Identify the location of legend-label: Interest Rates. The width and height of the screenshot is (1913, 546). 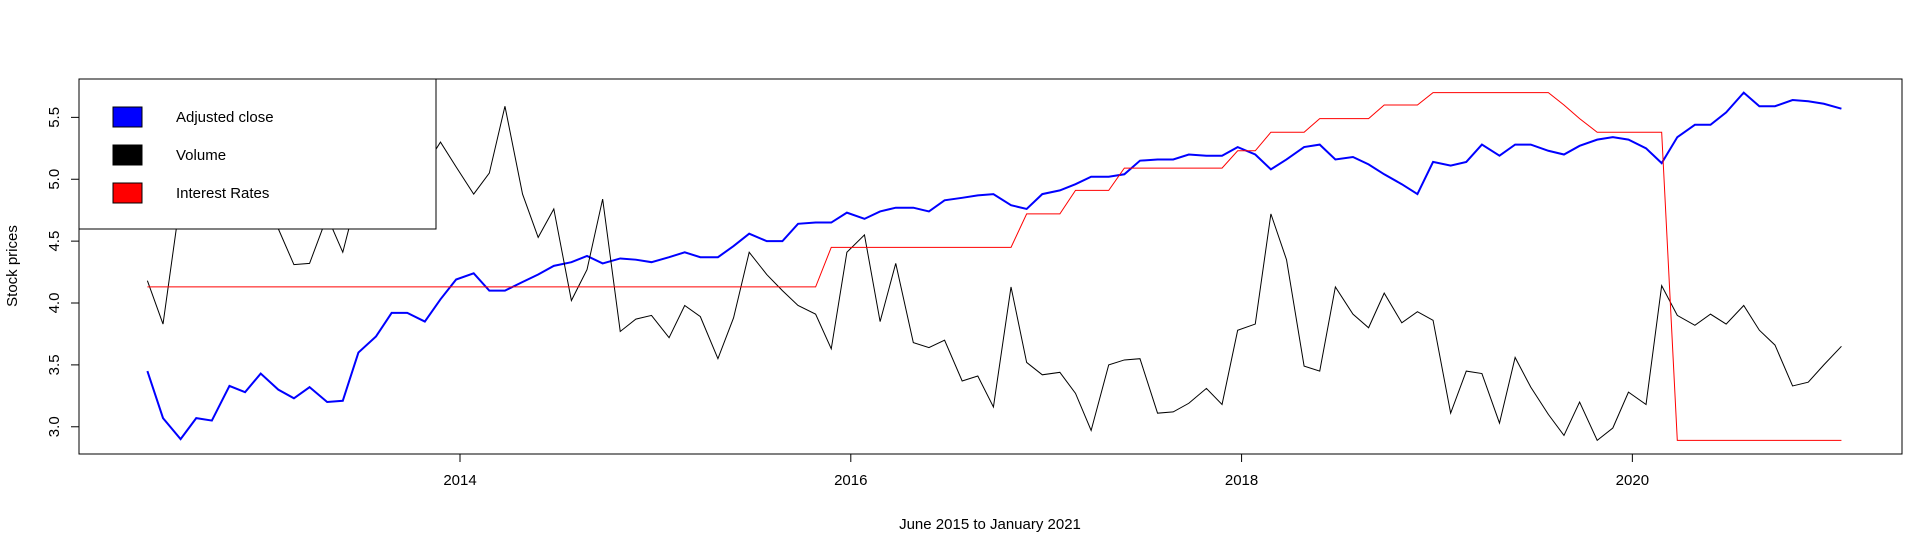
(222, 193).